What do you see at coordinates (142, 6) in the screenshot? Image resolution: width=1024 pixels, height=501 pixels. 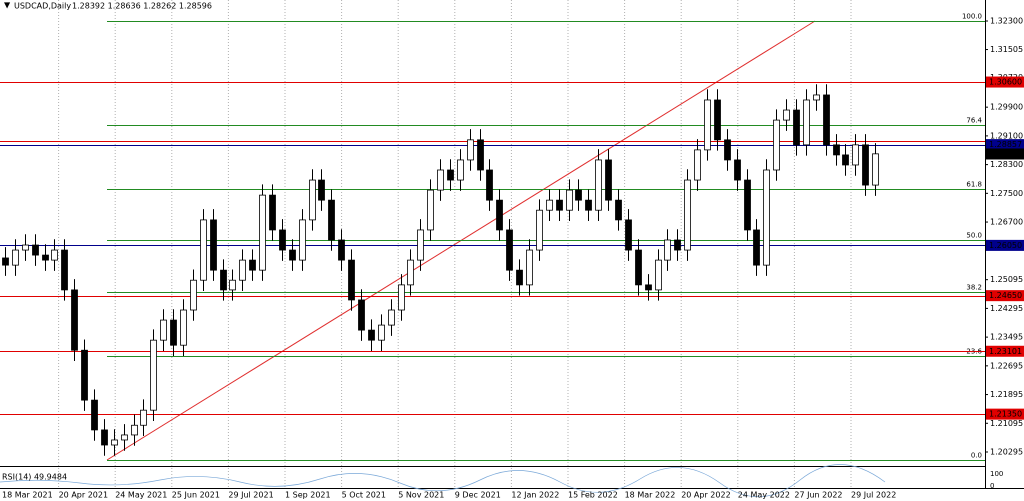 I see `quote-label: 1.28392 1.28636 1.28262 1.28596` at bounding box center [142, 6].